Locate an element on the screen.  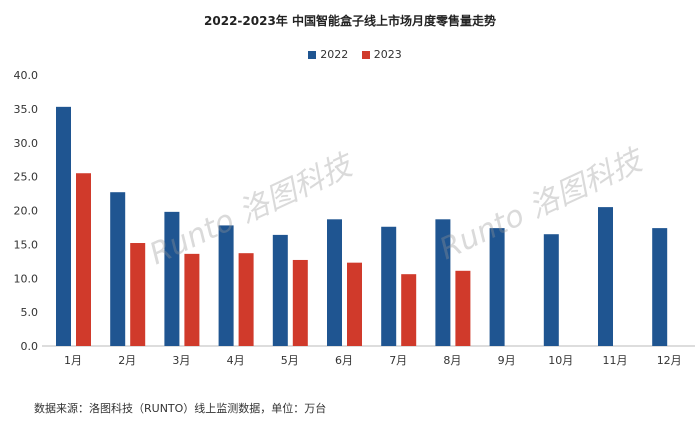
bar-2022-10月 is located at coordinates (551, 290).